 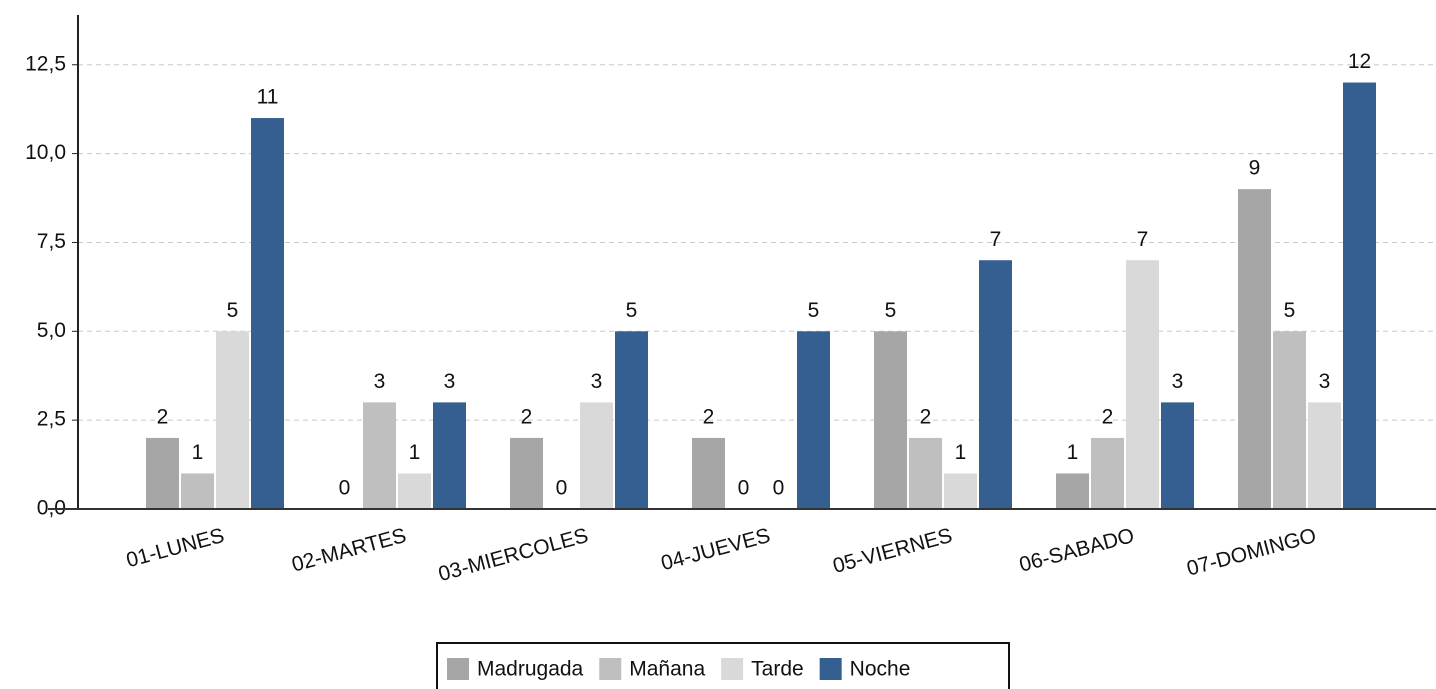 What do you see at coordinates (268, 97) in the screenshot?
I see `data-label: 11` at bounding box center [268, 97].